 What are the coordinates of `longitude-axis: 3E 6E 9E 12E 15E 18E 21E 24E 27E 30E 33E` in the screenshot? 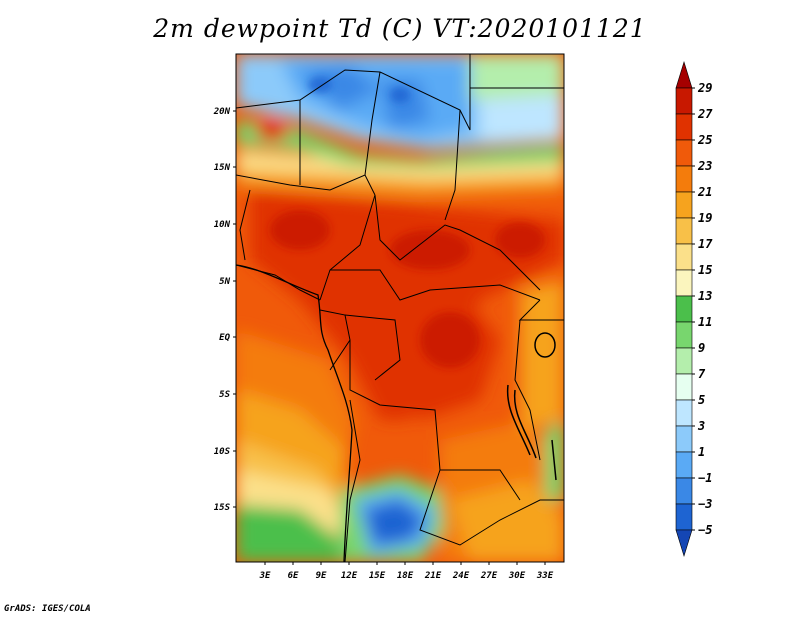 It's located at (406, 571).